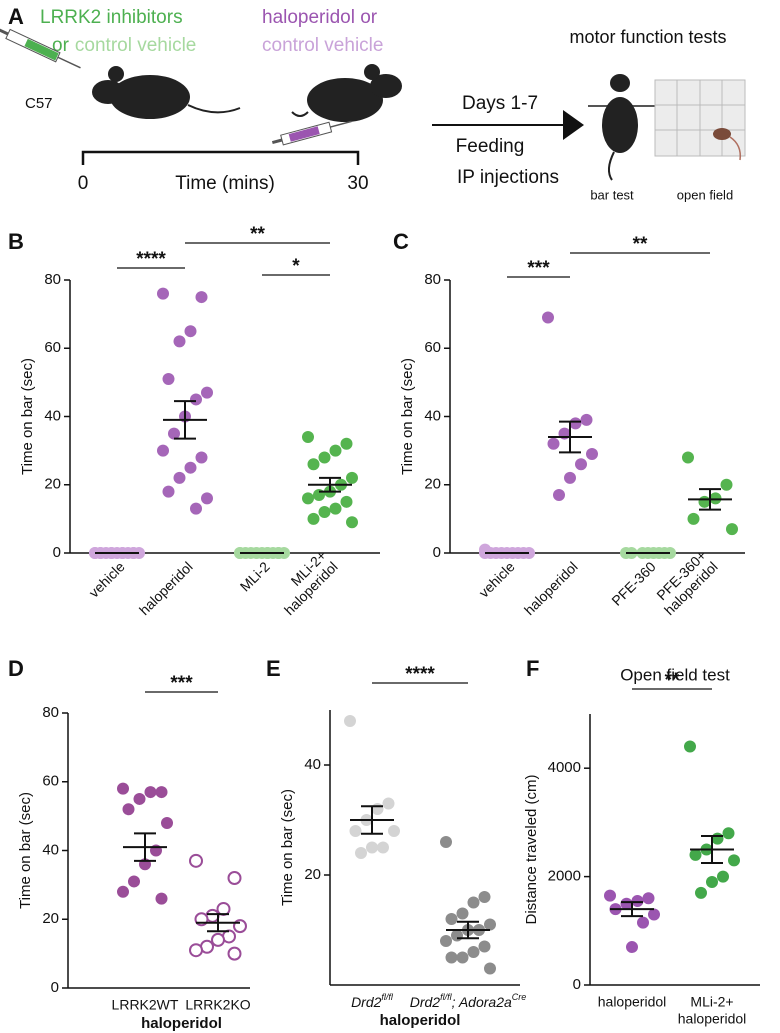  Describe the element at coordinates (217, 1005) in the screenshot. I see `x-tick-label: LRRK2KO` at that location.